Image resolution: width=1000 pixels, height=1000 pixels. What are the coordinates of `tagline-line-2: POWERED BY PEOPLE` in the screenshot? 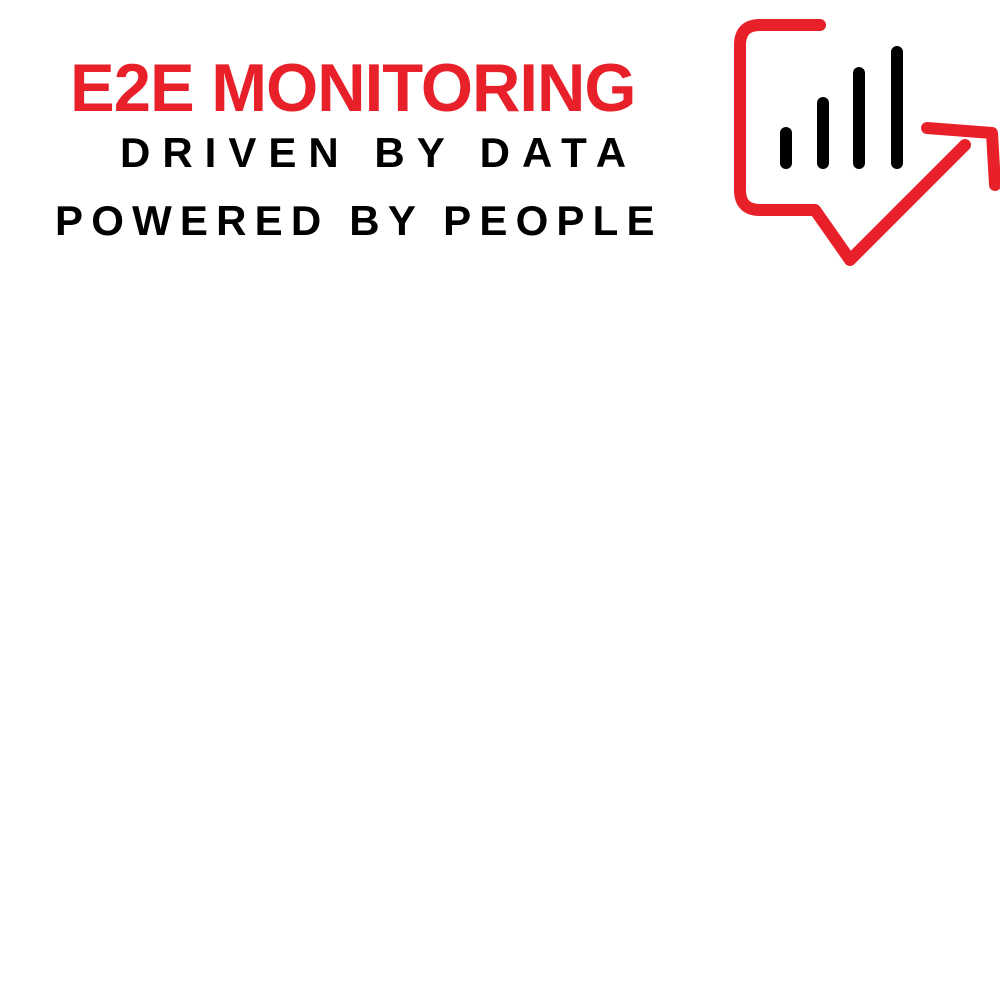 It's located at (359, 220).